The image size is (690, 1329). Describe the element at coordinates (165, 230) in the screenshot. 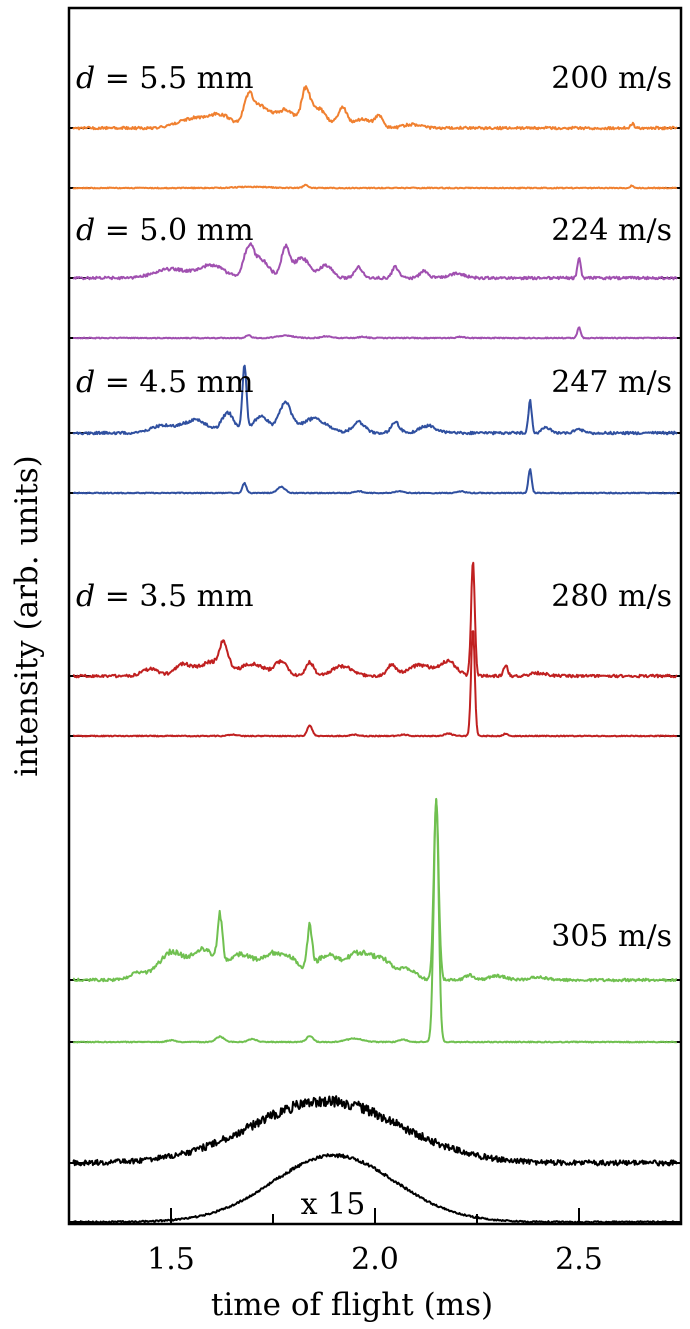

I see `distance-label-2: d = 5.0 mm` at that location.